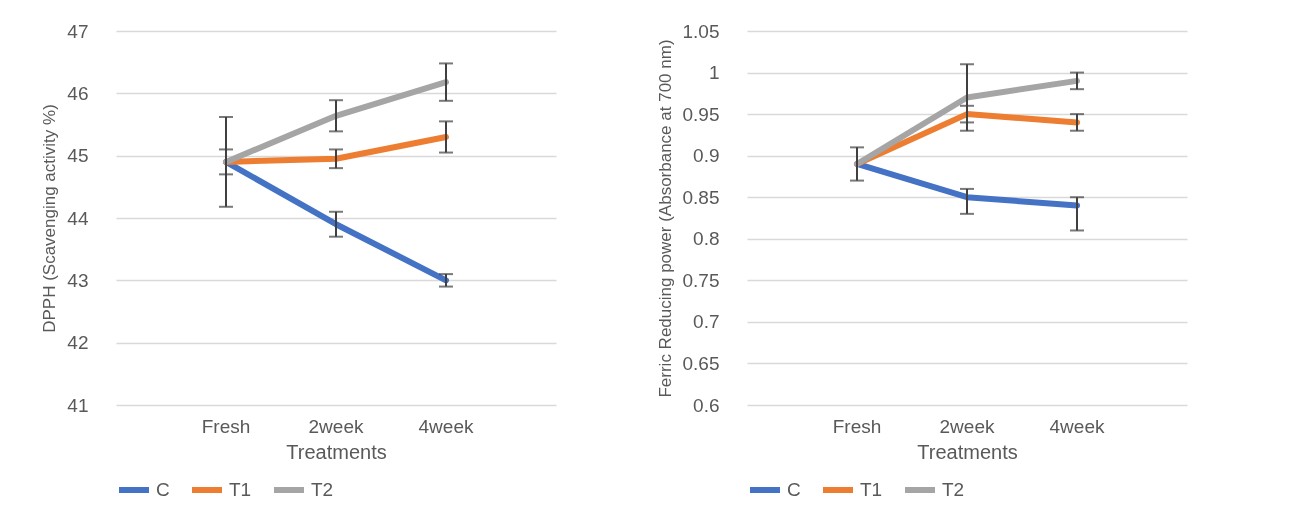 The width and height of the screenshot is (1296, 530). I want to click on y-tick-label: 0.85, so click(701, 197).